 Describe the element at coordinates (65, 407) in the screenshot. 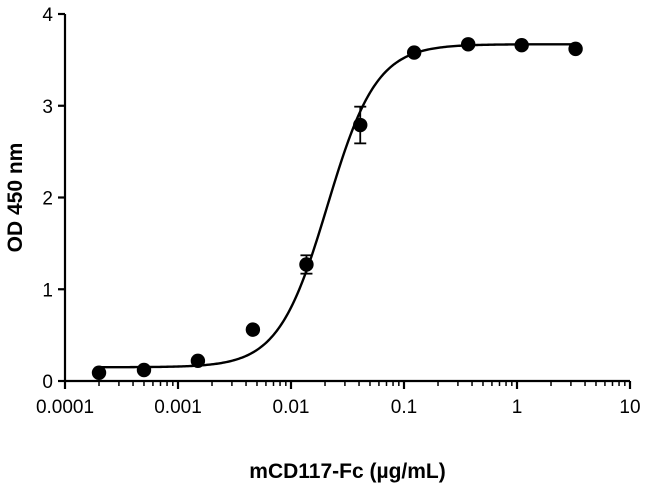

I see `x-tick-label: 0.0001` at that location.